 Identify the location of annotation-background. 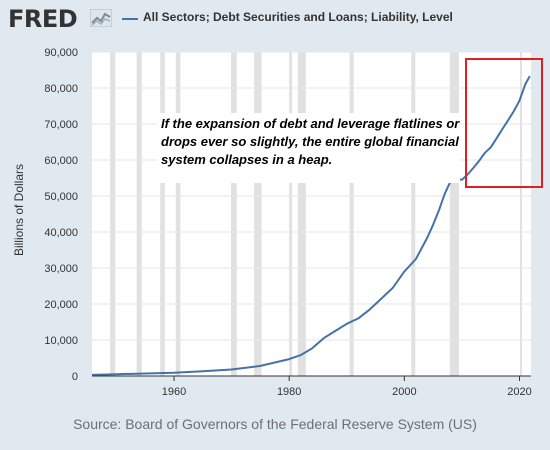
(308, 148).